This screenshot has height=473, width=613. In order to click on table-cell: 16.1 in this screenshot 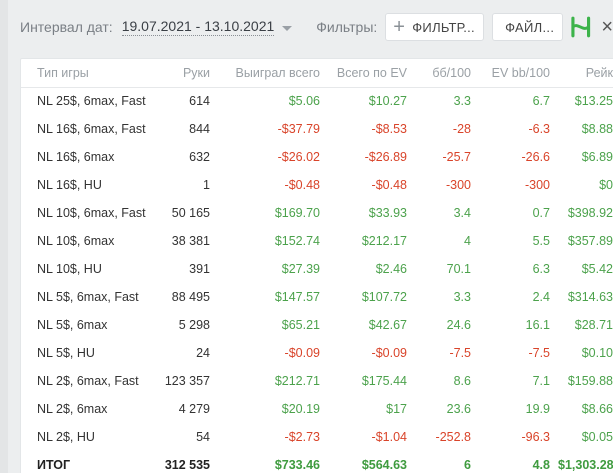, I will do `click(537, 325)`.